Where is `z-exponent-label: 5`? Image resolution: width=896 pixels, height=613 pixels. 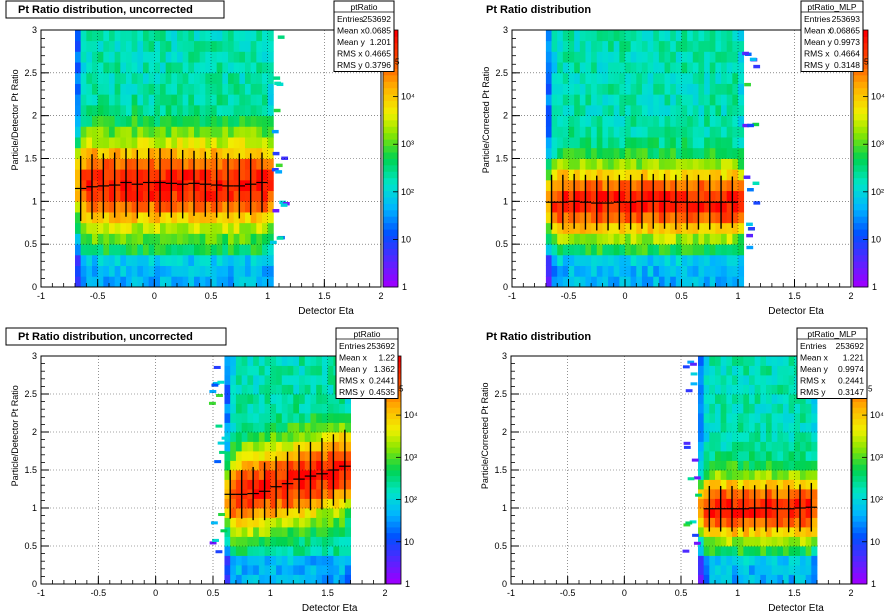
z-exponent-label: 5 is located at coordinates (866, 62).